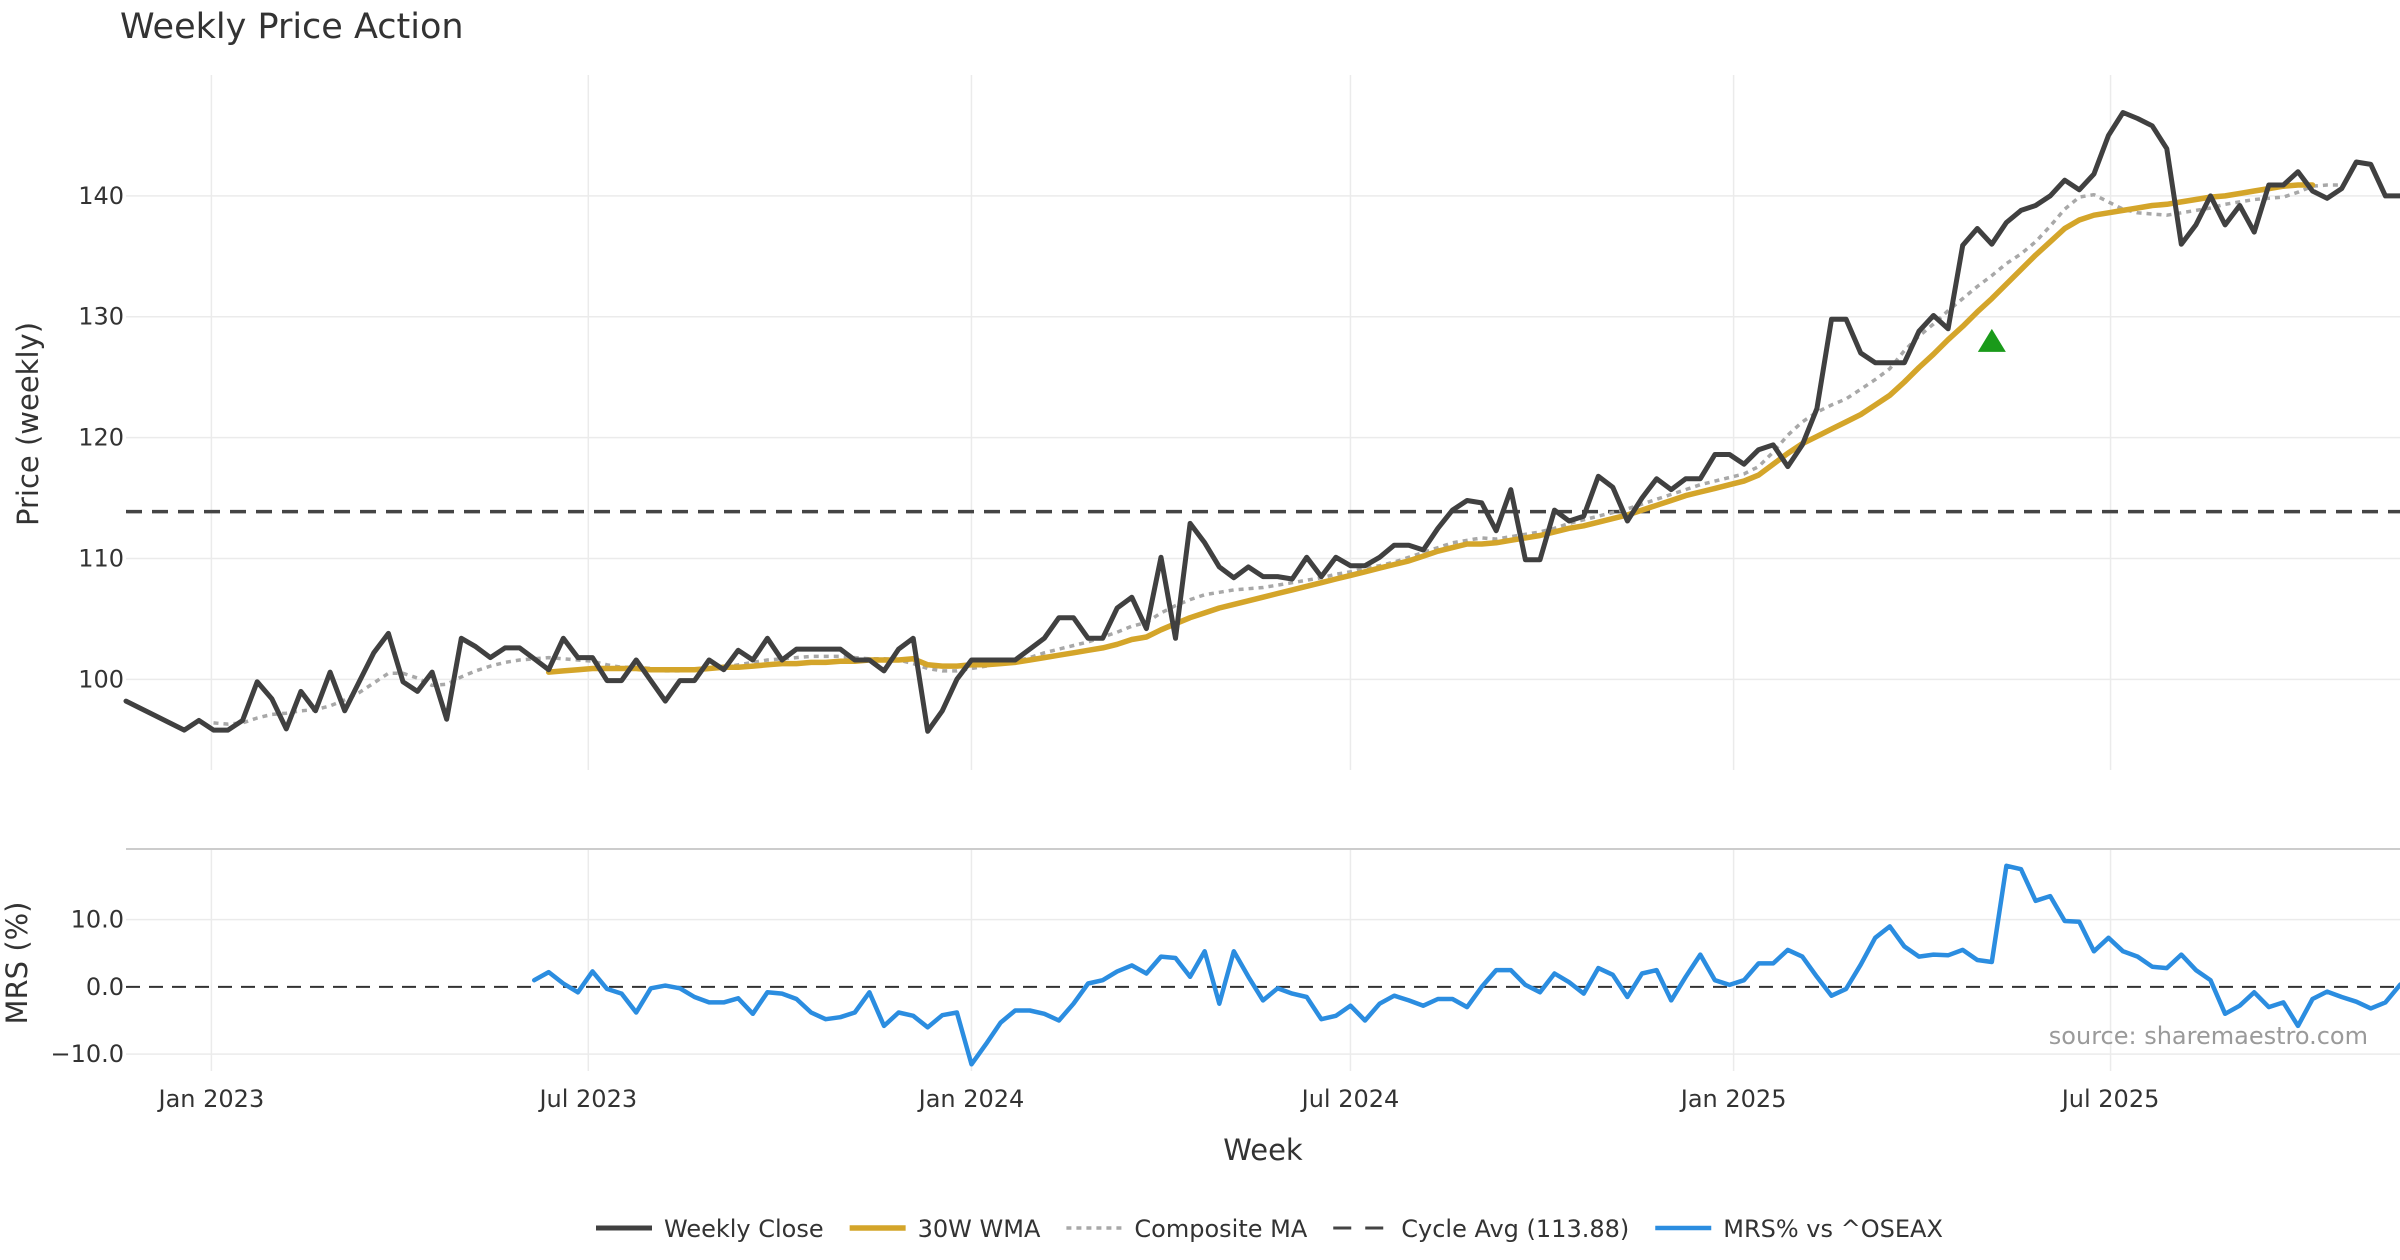  I want to click on legend-label: Weekly Close, so click(744, 1229).